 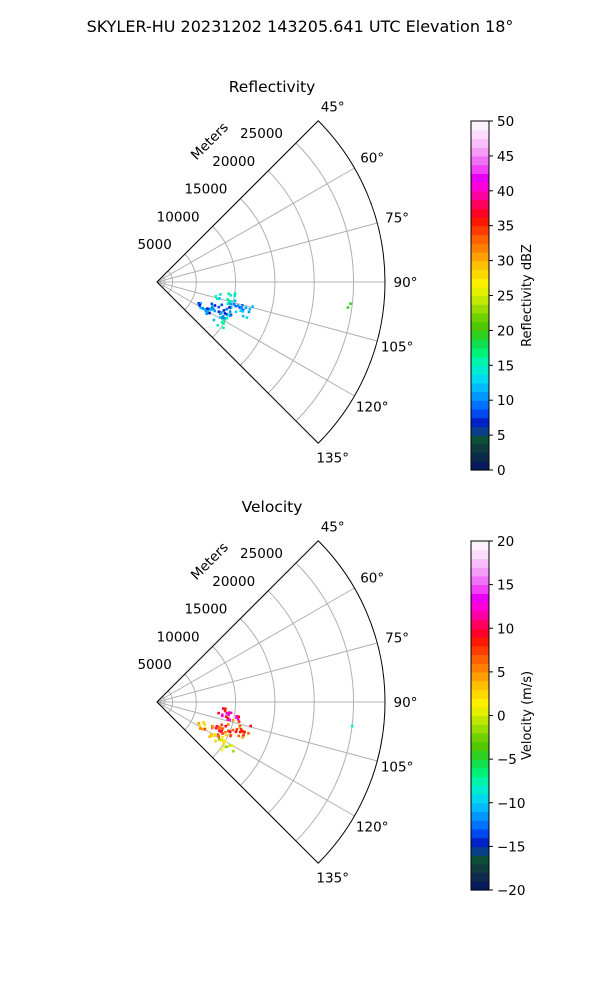 What do you see at coordinates (501, 717) in the screenshot?
I see `velocity-colorbar-tick-label: 0` at bounding box center [501, 717].